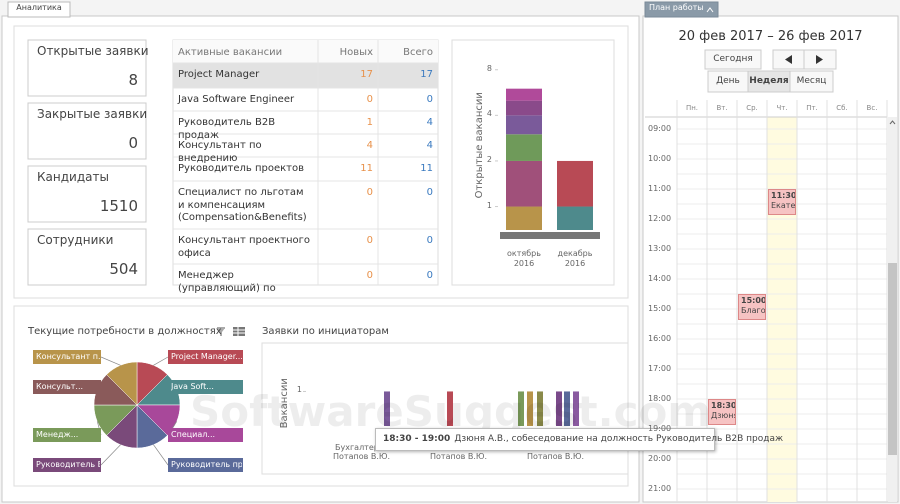 This screenshot has height=504, width=900. Describe the element at coordinates (710, 10) in the screenshot. I see `collapse-icon` at that location.